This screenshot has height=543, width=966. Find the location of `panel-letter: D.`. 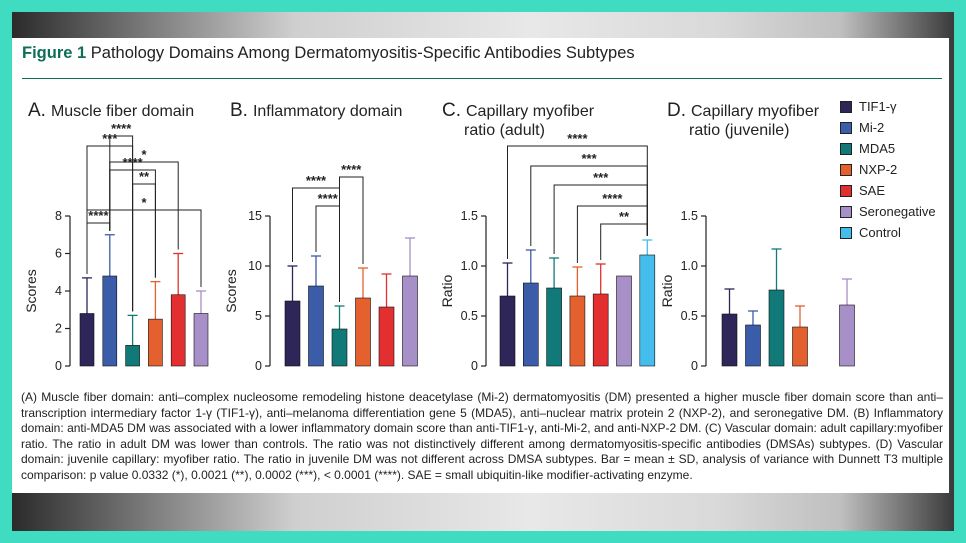

panel-letter: D. is located at coordinates (676, 110).